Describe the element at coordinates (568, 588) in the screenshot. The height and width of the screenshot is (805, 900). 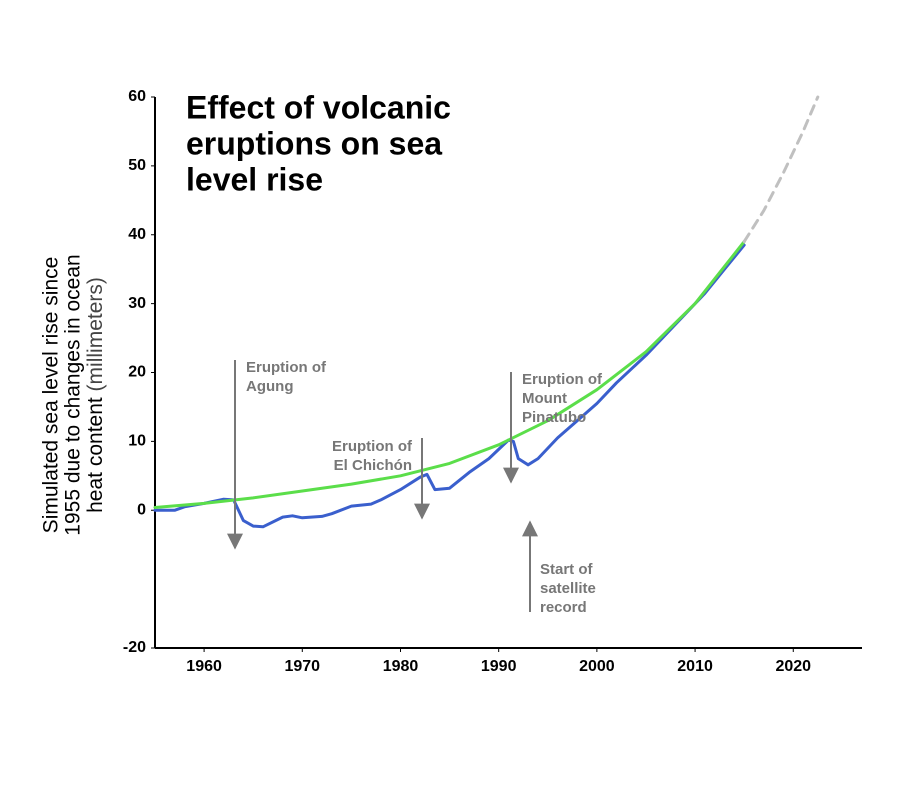
I see `annotation: satellite` at that location.